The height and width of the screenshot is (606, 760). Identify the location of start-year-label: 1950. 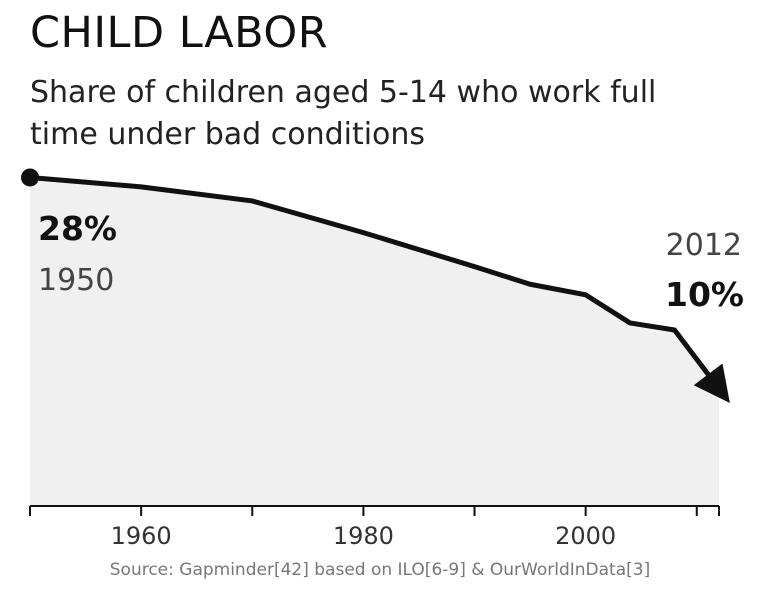
(76, 280).